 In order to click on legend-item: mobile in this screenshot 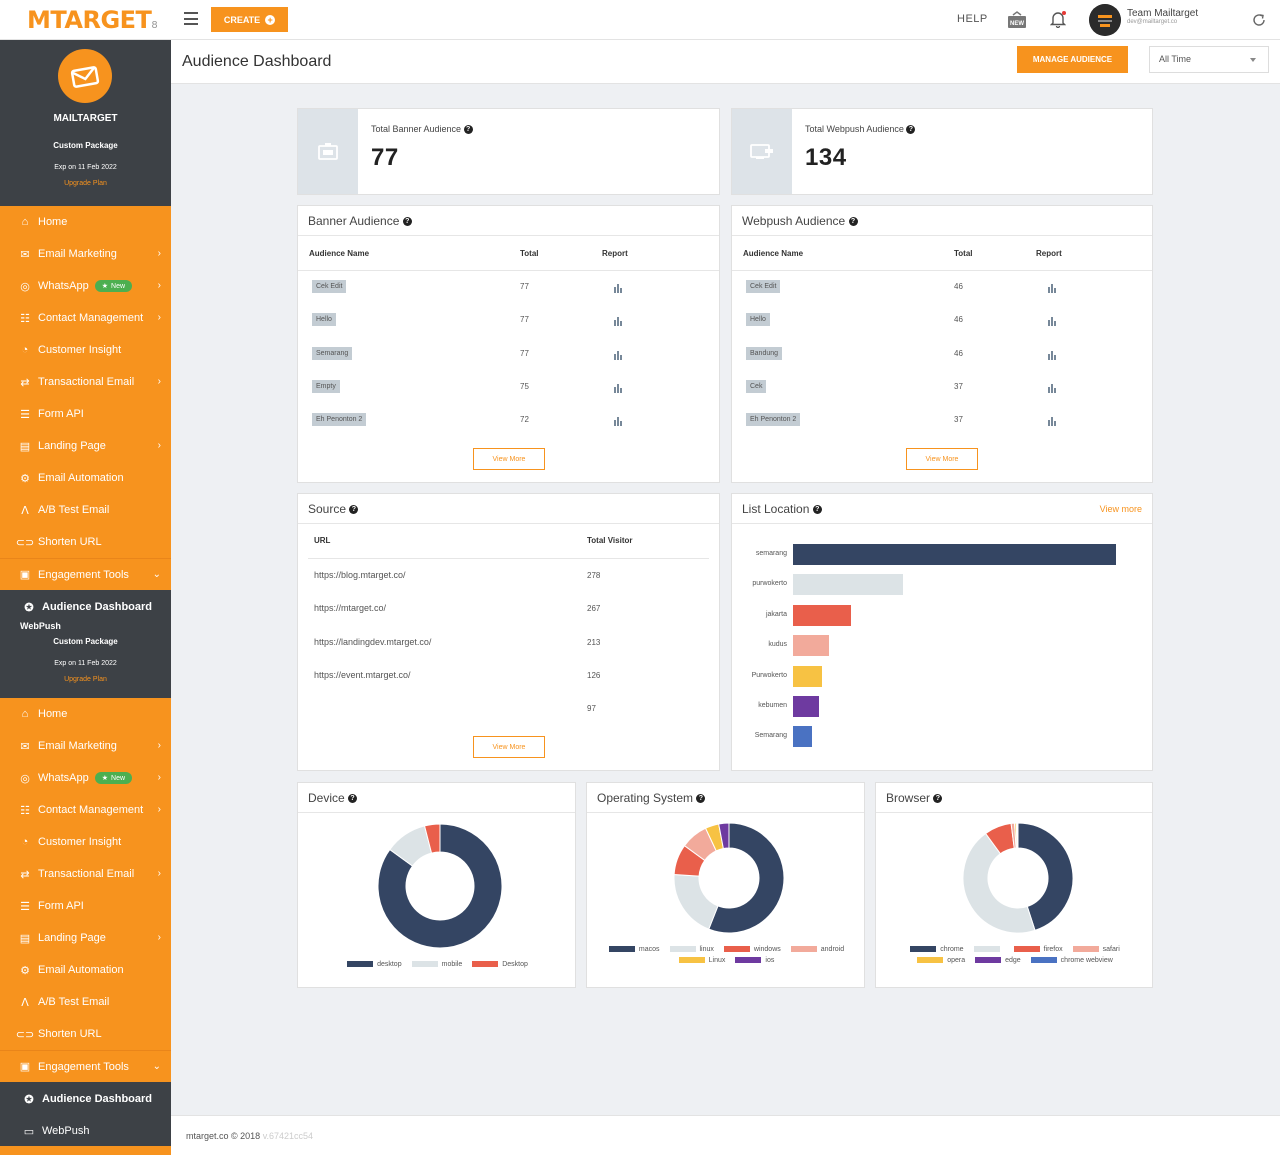, I will do `click(436, 964)`.